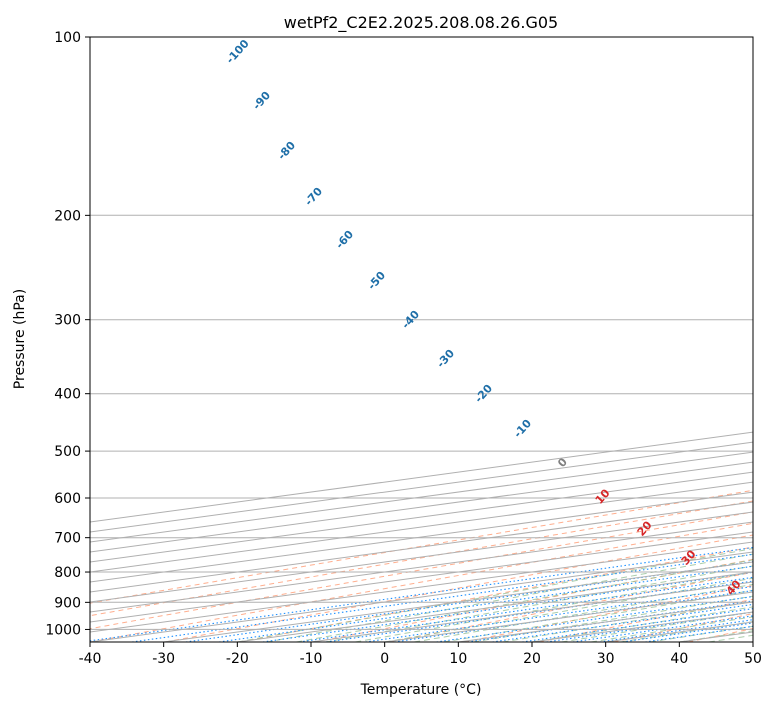 Image resolution: width=775 pixels, height=708 pixels. I want to click on y-tick-label: 600, so click(67, 499).